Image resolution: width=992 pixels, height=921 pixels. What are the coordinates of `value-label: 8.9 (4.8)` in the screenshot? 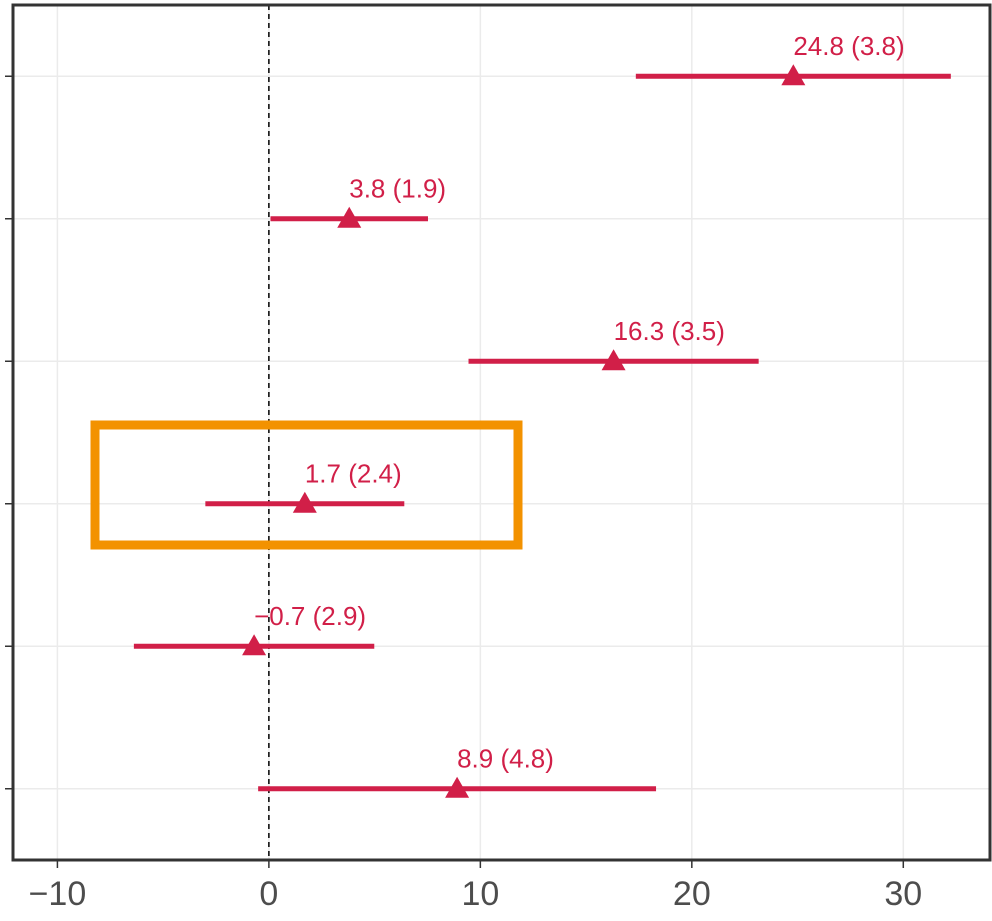 It's located at (505, 759).